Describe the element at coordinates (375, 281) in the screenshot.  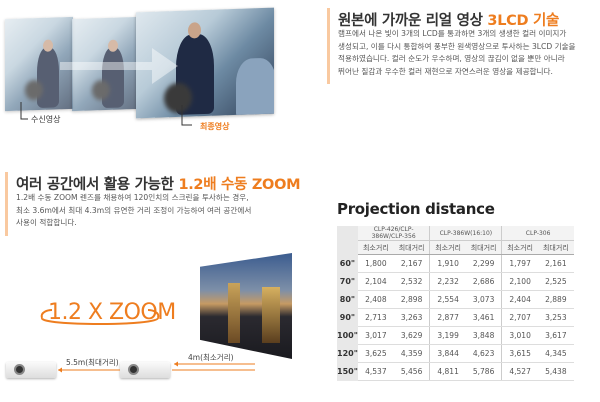
I see `distance-cell: 2,104` at that location.